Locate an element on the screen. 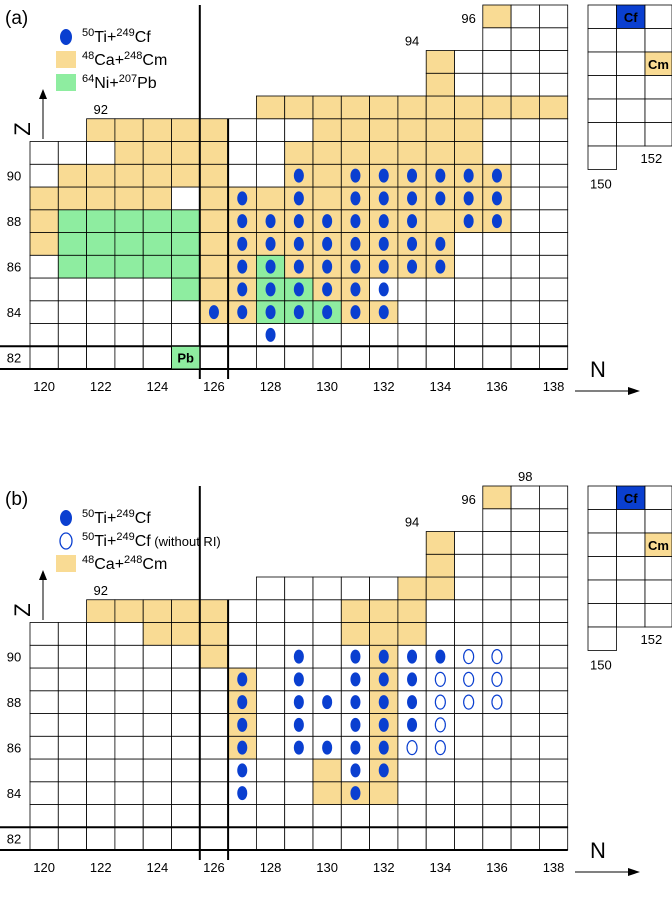 This screenshot has width=672, height=899. n-tick-label: 132 is located at coordinates (384, 867).